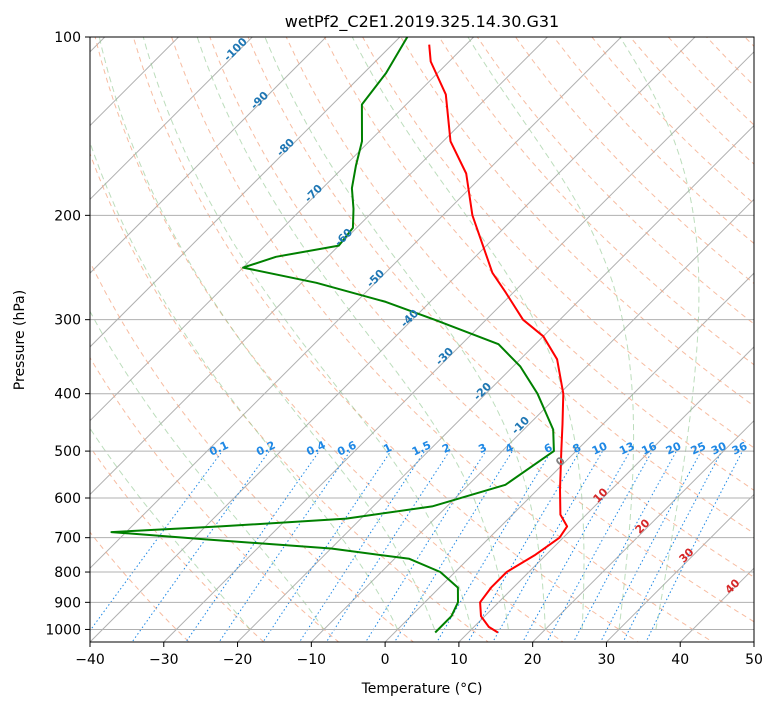 The height and width of the screenshot is (708, 775). What do you see at coordinates (719, 448) in the screenshot?
I see `mixing-ratio-label: 30` at bounding box center [719, 448].